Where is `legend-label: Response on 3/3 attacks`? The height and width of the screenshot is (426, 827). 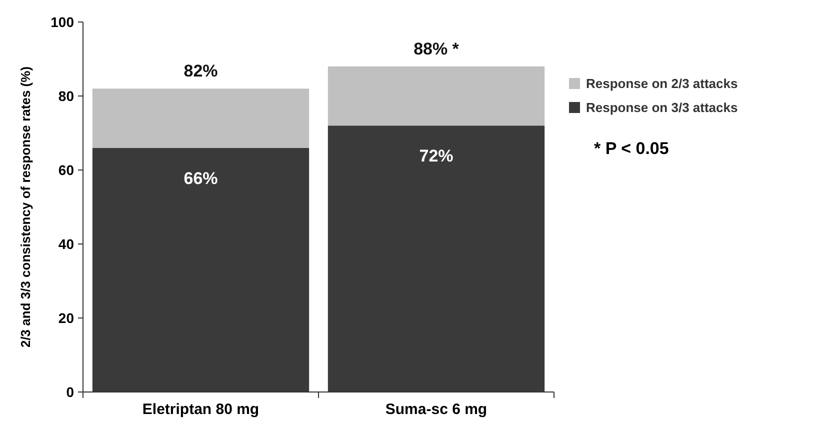 legend-label: Response on 3/3 attacks is located at coordinates (662, 107).